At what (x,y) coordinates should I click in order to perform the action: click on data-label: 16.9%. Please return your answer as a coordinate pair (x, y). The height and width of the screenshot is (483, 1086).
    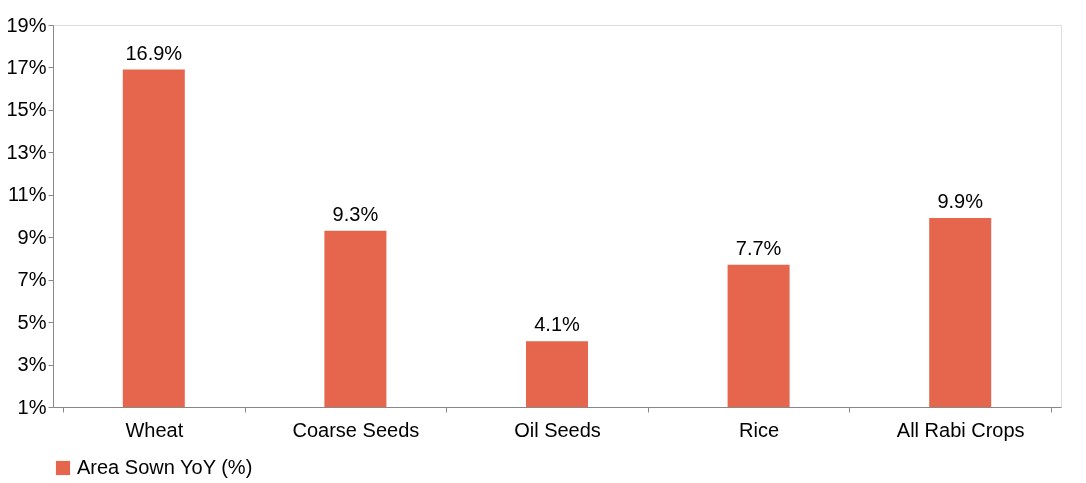
    Looking at the image, I should click on (154, 52).